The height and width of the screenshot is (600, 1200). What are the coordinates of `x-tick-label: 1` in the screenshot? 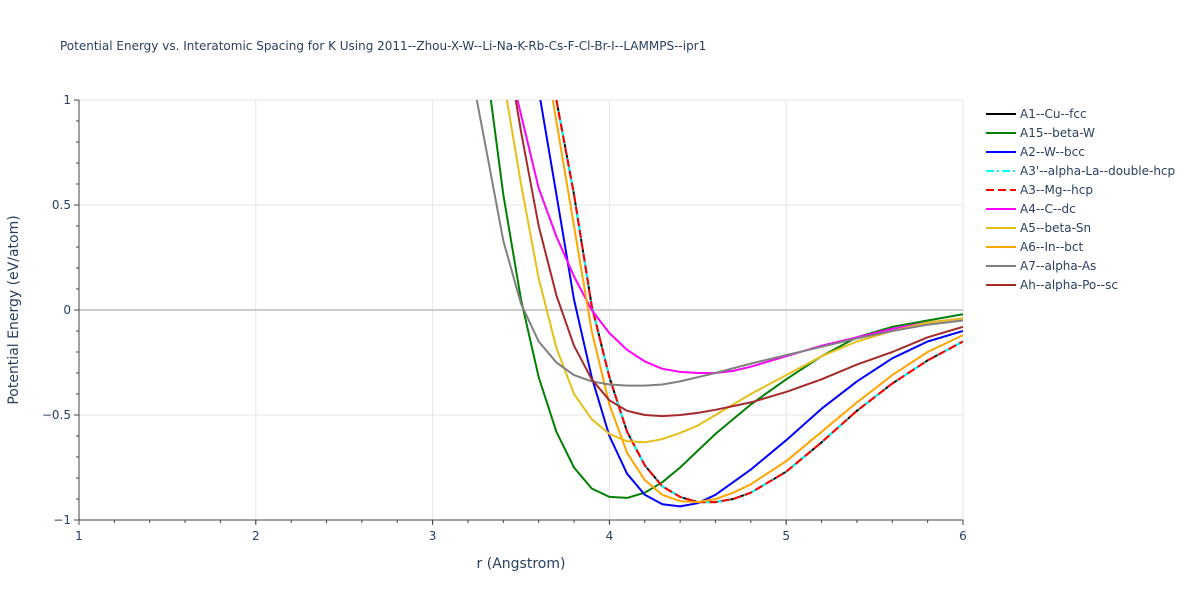 It's located at (79, 536).